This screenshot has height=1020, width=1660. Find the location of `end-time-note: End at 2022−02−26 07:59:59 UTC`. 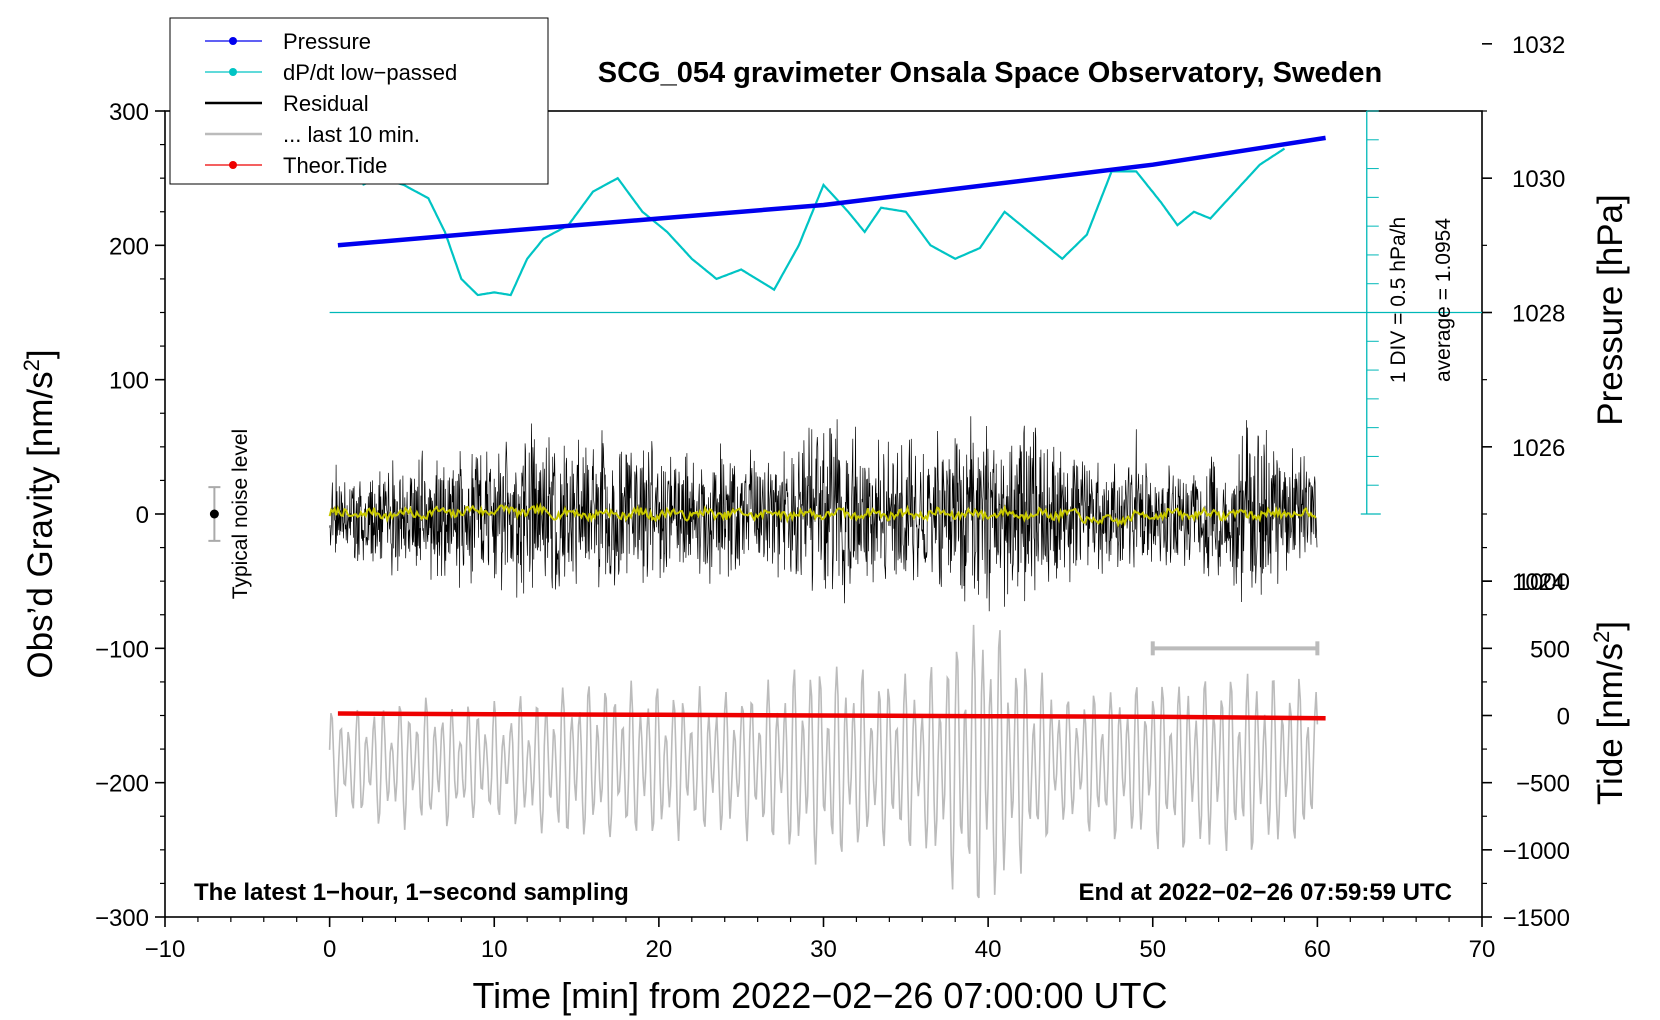

end-time-note: End at 2022−02−26 07:59:59 UTC is located at coordinates (1265, 892).